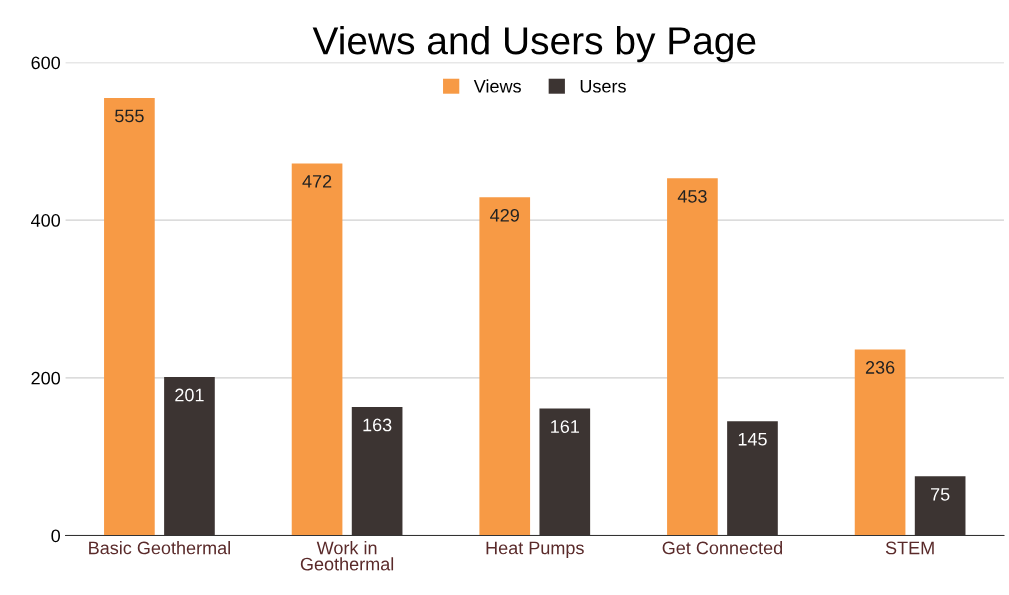  I want to click on data-label: 201, so click(189, 395).